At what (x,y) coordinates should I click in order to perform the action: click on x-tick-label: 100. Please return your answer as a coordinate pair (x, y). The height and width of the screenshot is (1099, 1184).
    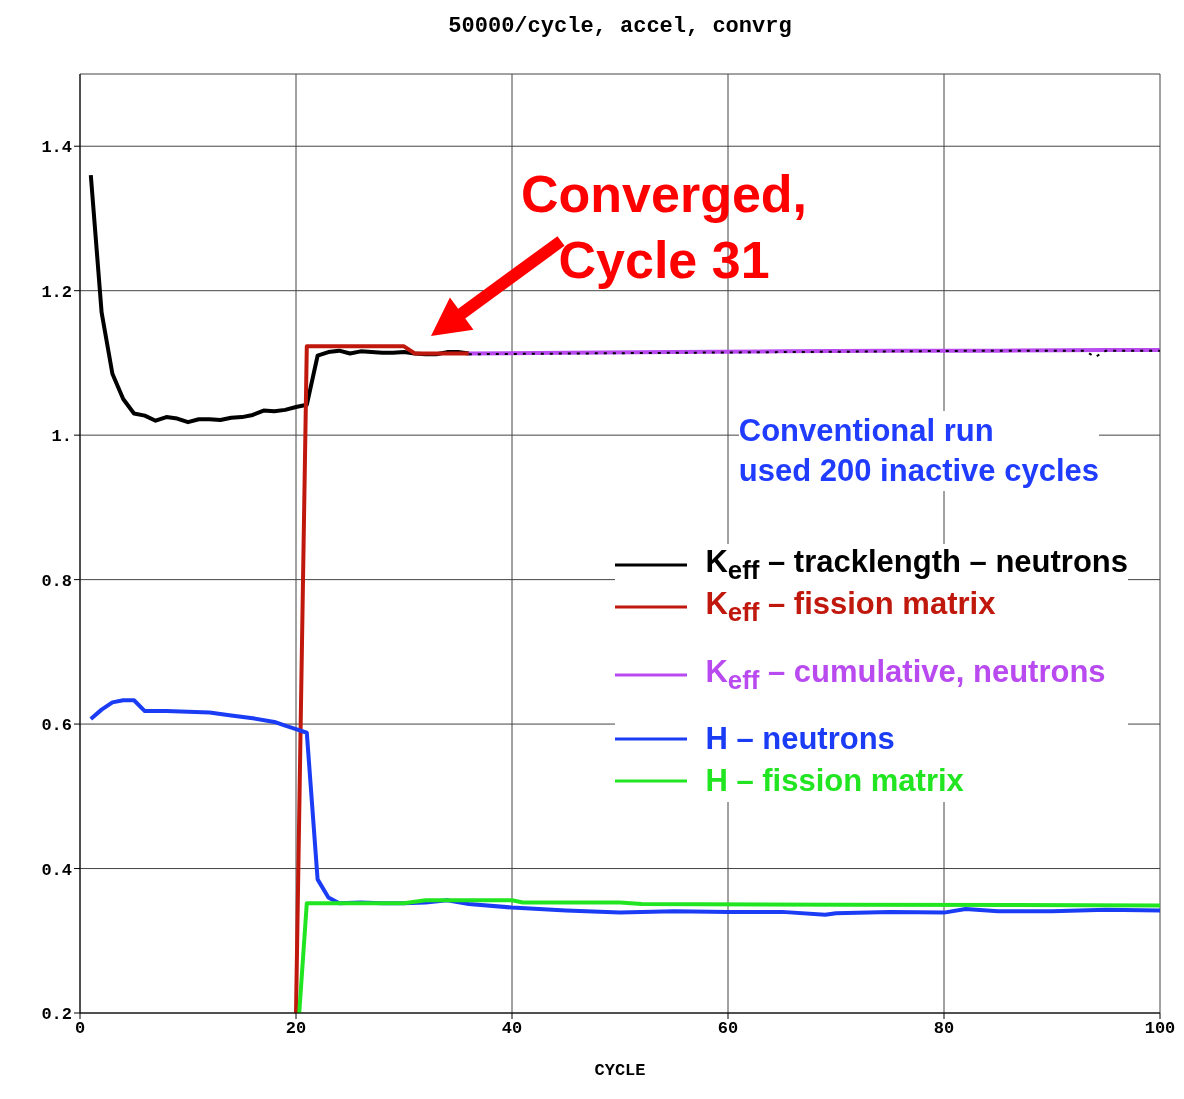
    Looking at the image, I should click on (1160, 1029).